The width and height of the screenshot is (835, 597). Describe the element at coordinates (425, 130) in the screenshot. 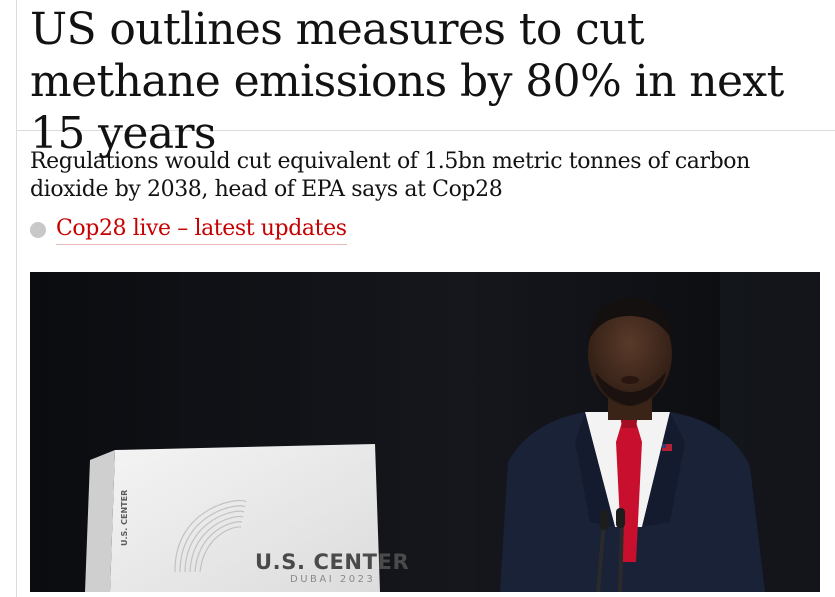

I see `headline-divider` at that location.